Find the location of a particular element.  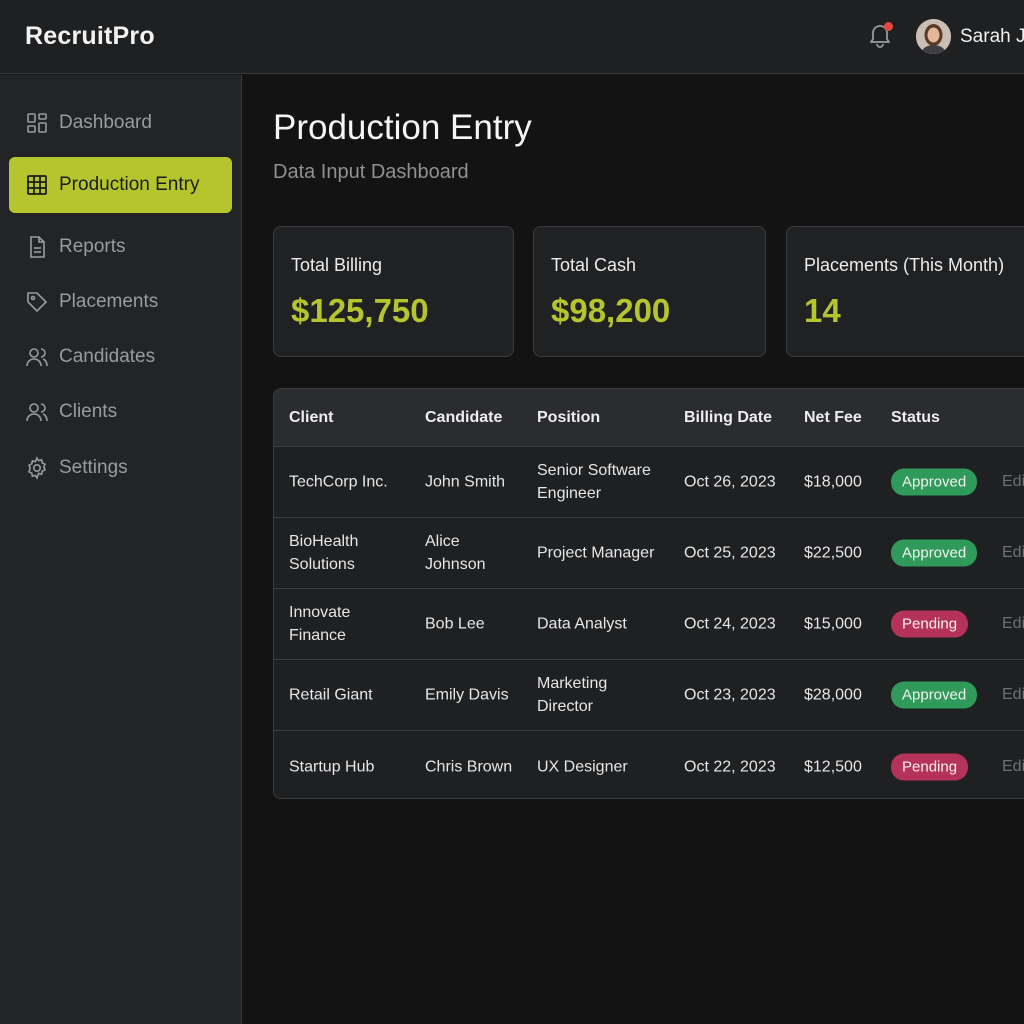

gear-icon is located at coordinates (37, 468).